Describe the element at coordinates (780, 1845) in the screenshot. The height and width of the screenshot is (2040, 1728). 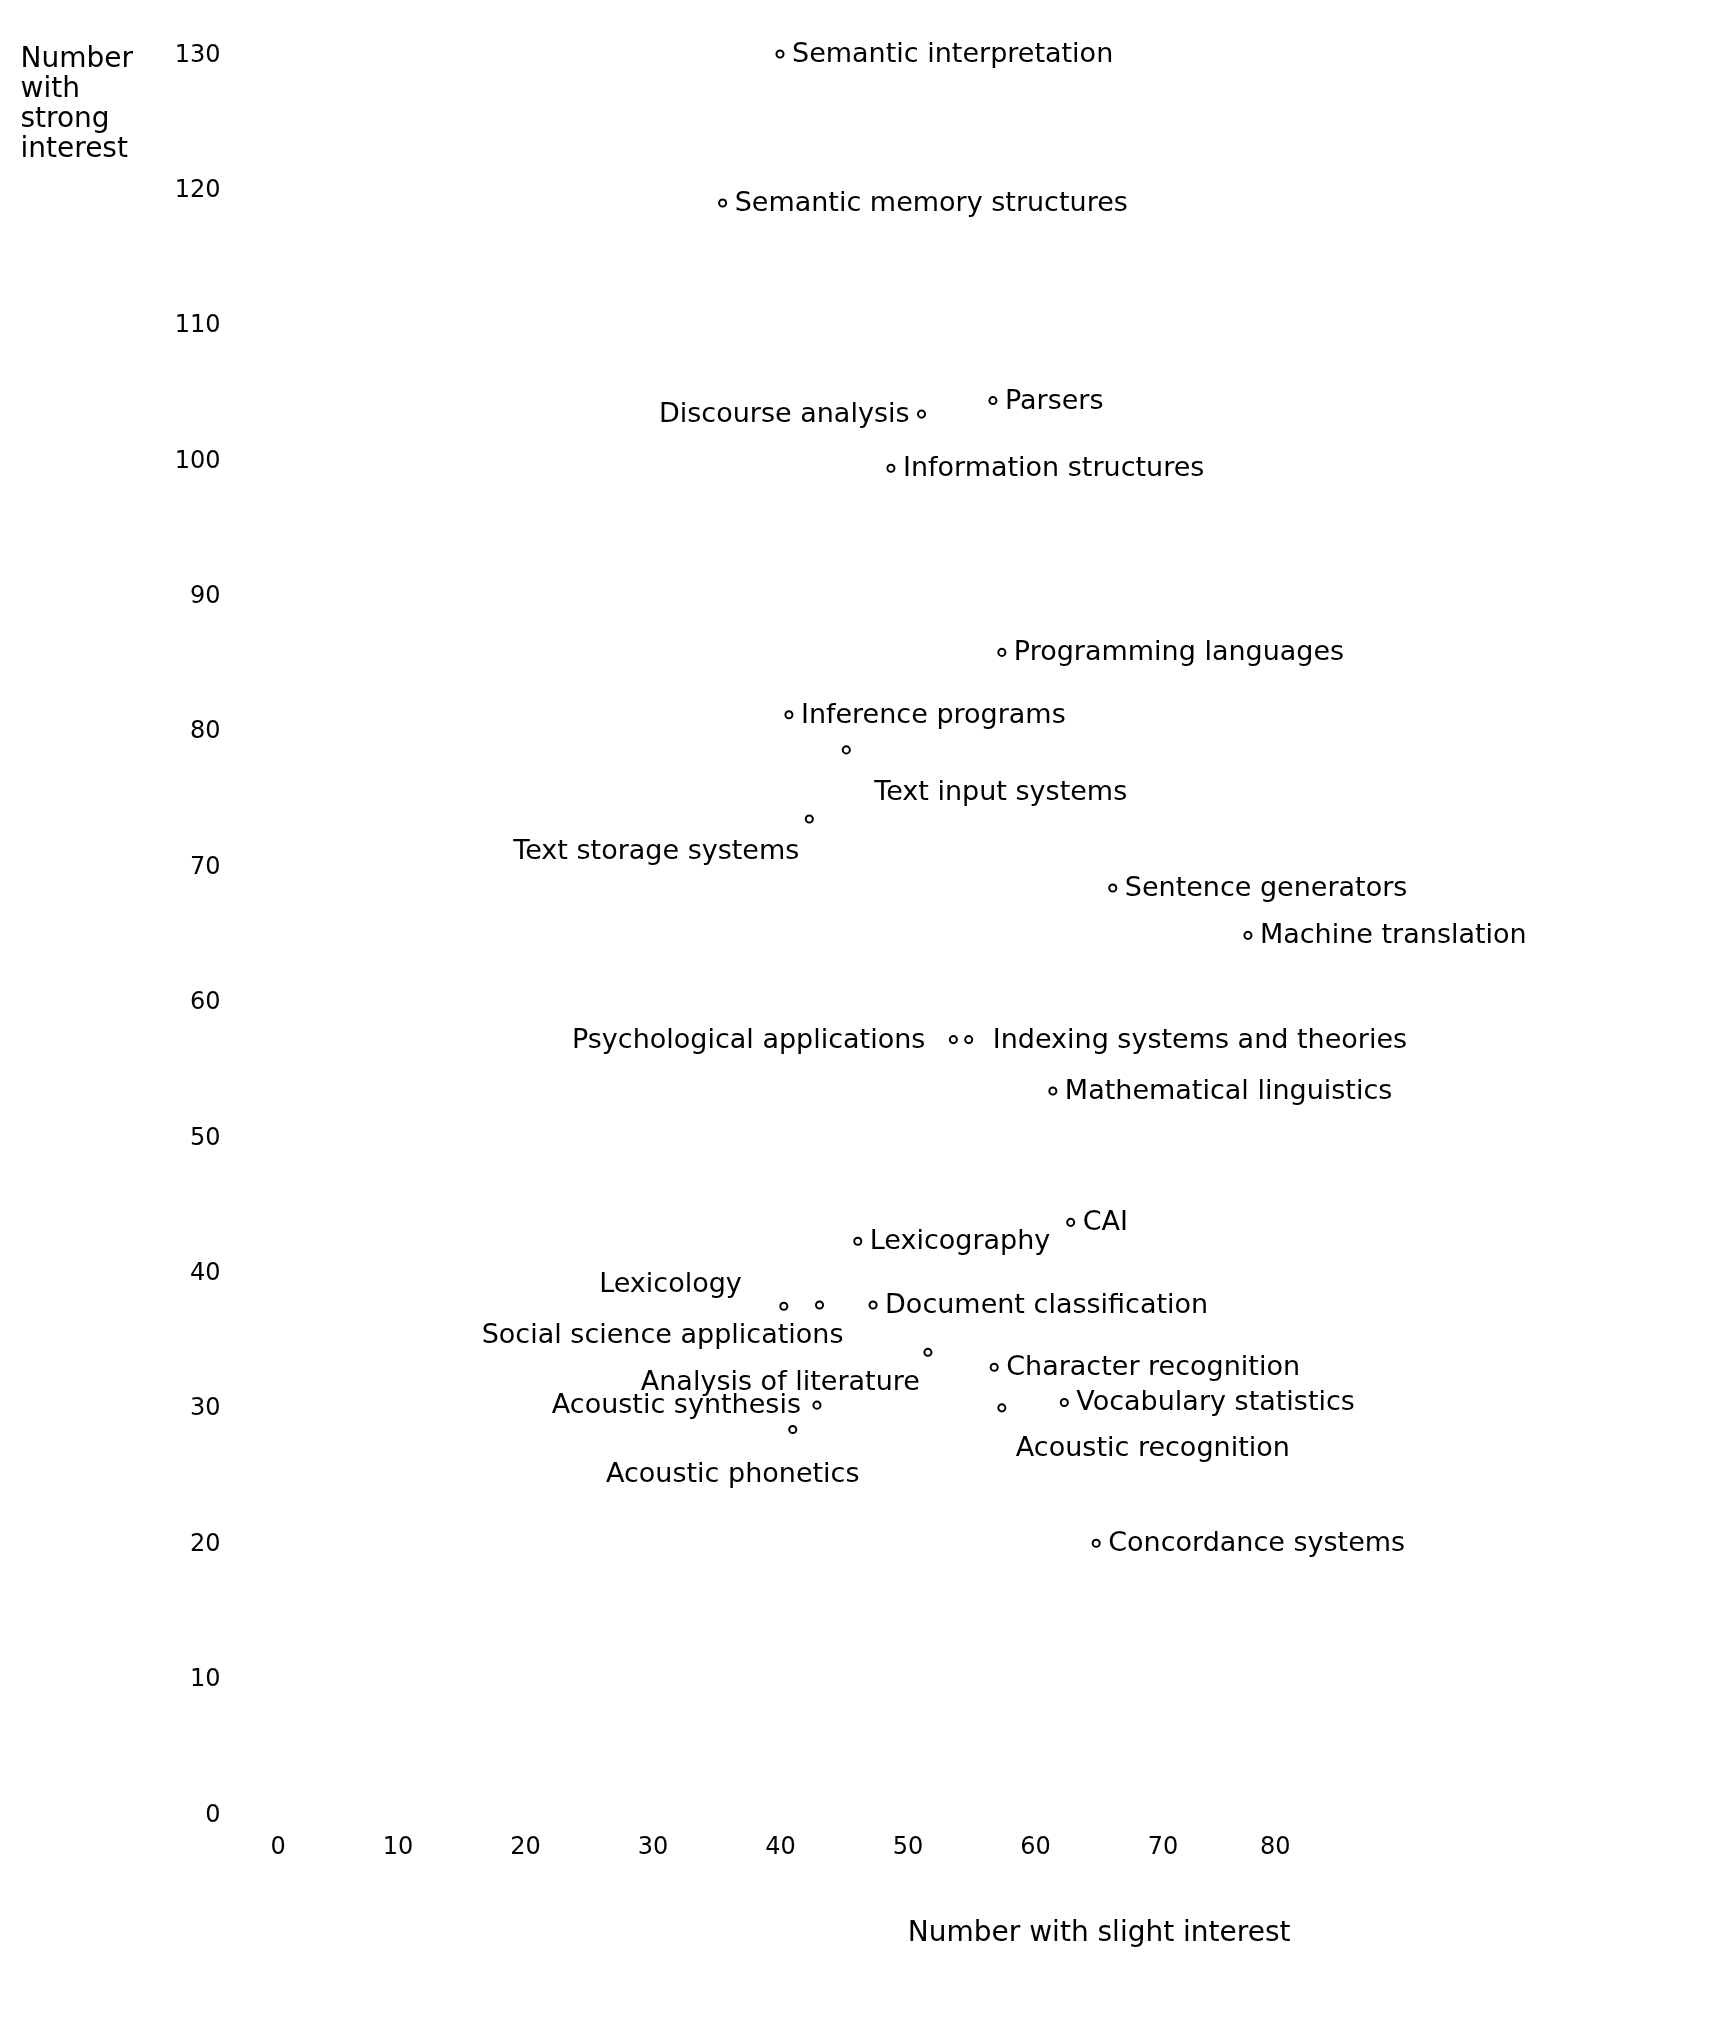
I see `x-tick-label: 40` at that location.